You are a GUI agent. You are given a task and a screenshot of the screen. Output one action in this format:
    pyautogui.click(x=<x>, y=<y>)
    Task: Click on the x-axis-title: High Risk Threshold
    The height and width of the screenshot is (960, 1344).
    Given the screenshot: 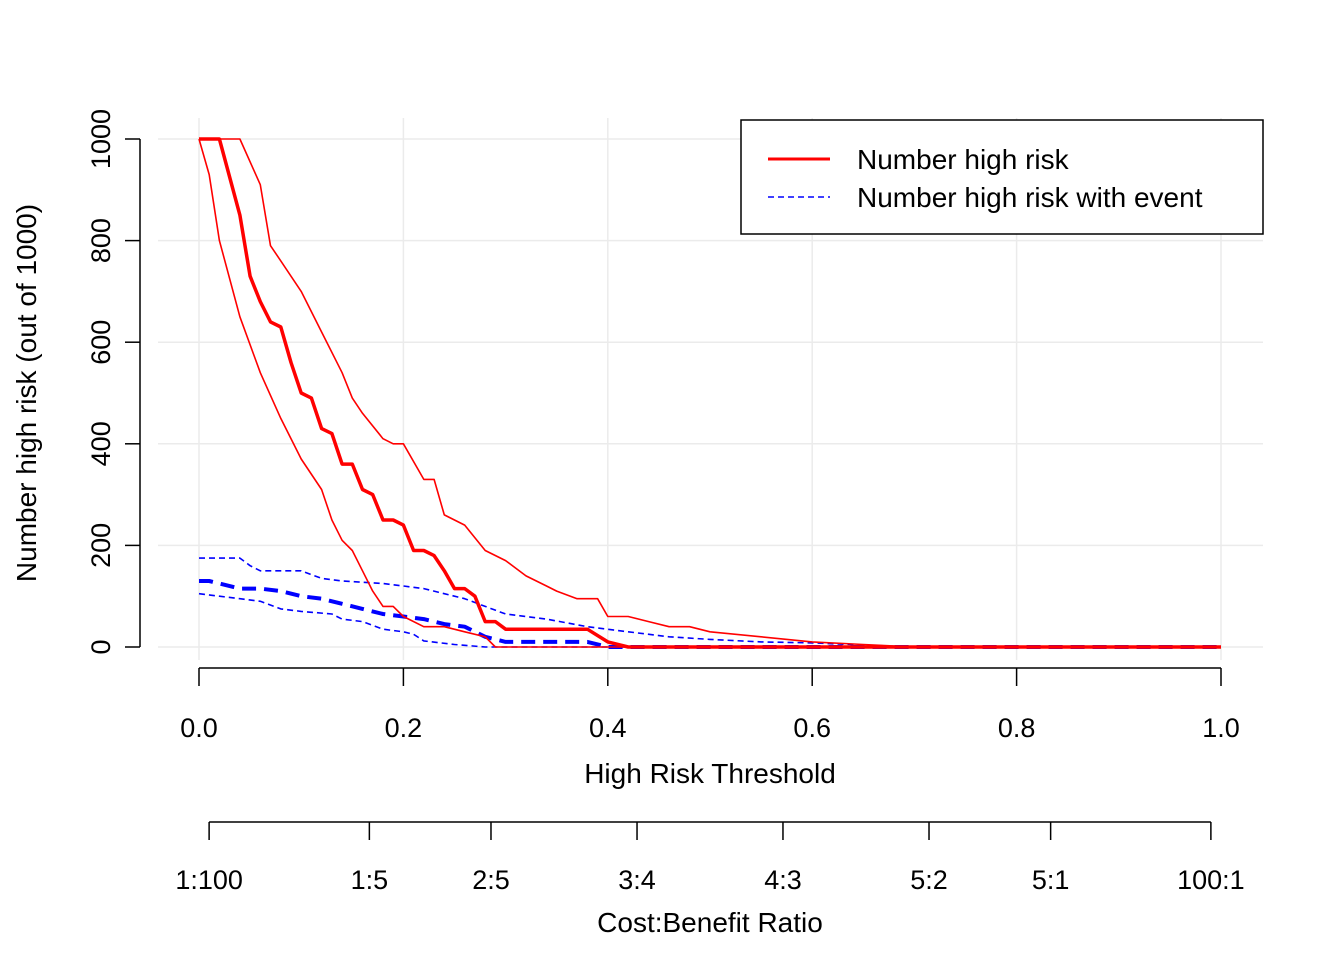 What is the action you would take?
    pyautogui.click(x=710, y=773)
    